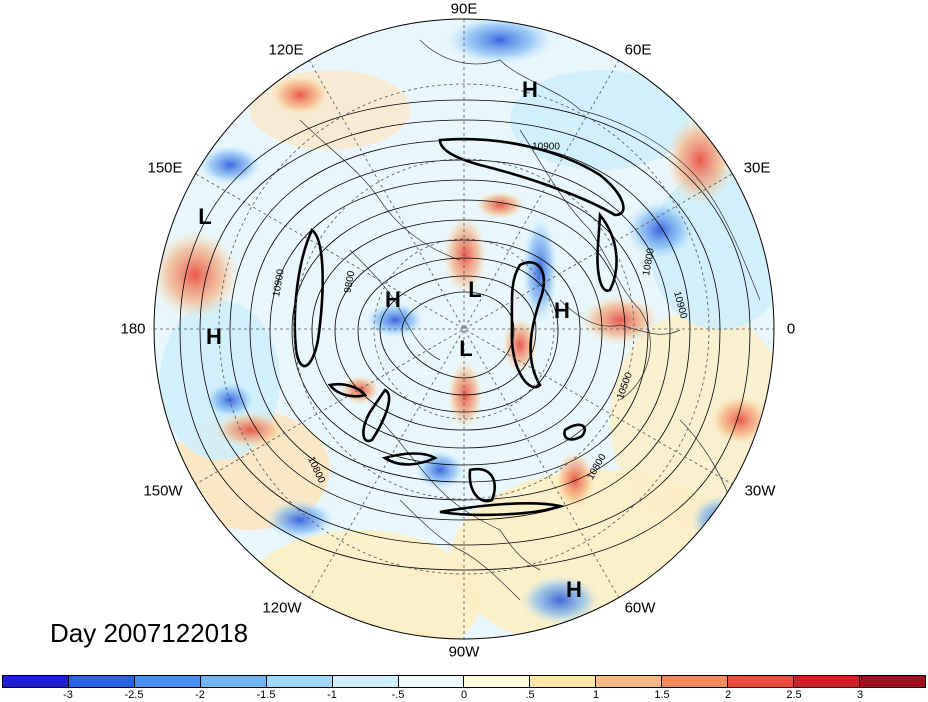 This screenshot has width=928, height=702. I want to click on colorbar-tick-label: -2.5, so click(134, 695).